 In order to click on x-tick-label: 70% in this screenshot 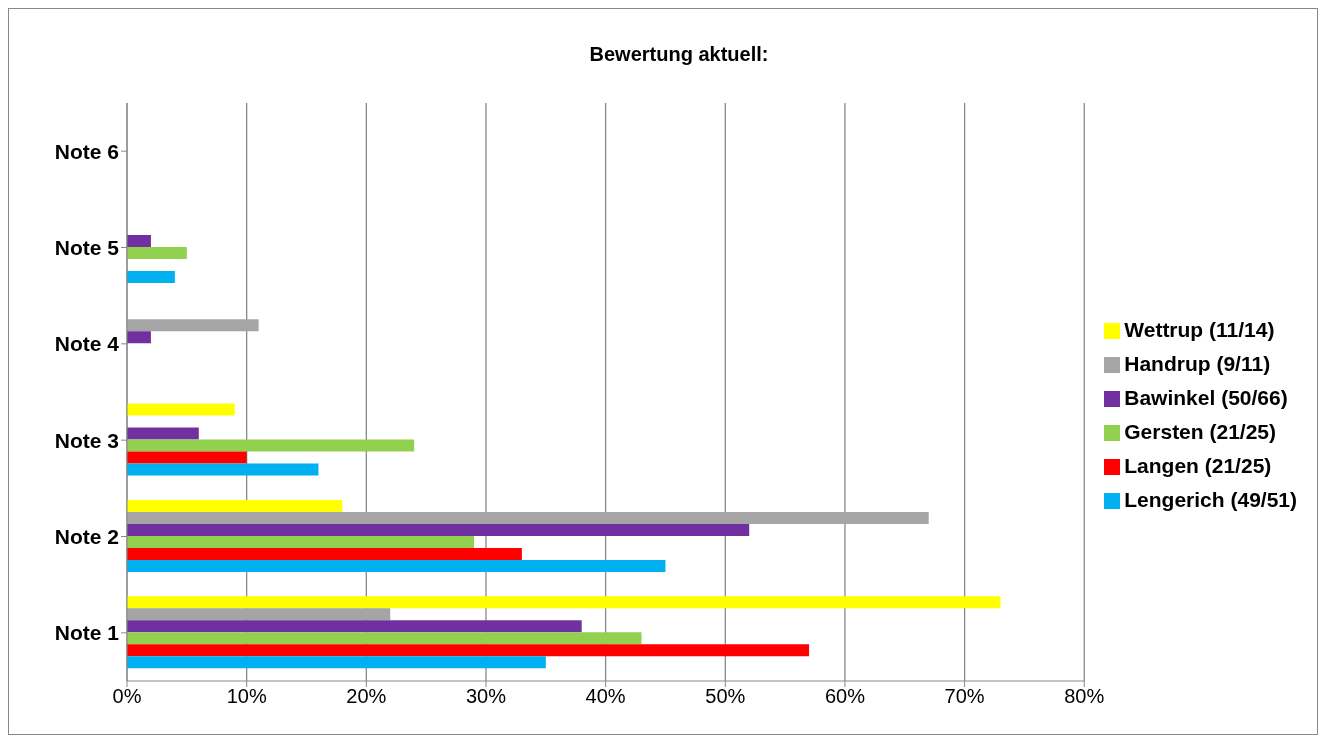, I will do `click(964, 696)`.